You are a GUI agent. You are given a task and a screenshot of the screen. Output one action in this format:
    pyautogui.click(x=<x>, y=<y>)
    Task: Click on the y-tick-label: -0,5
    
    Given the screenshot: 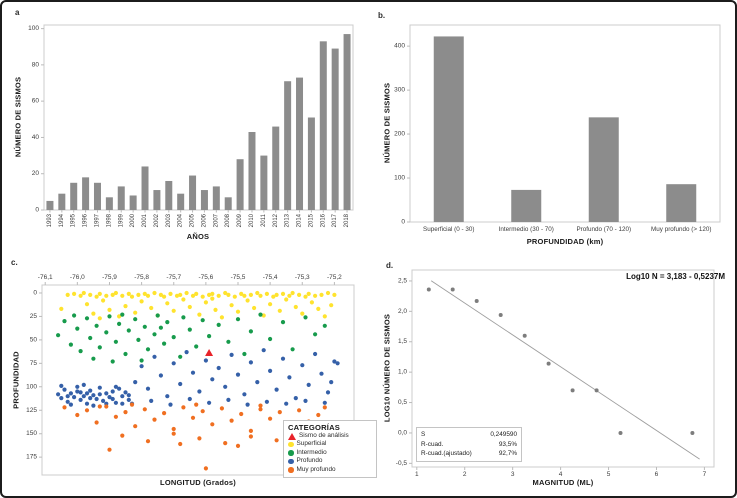 What is the action you would take?
    pyautogui.click(x=402, y=463)
    